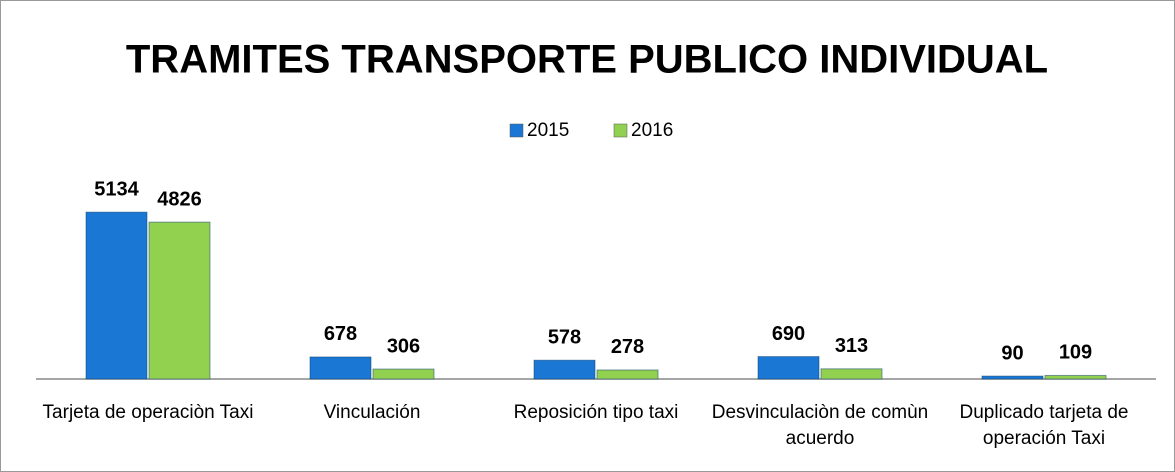 The height and width of the screenshot is (472, 1175). I want to click on data-label: 90, so click(1012, 353).